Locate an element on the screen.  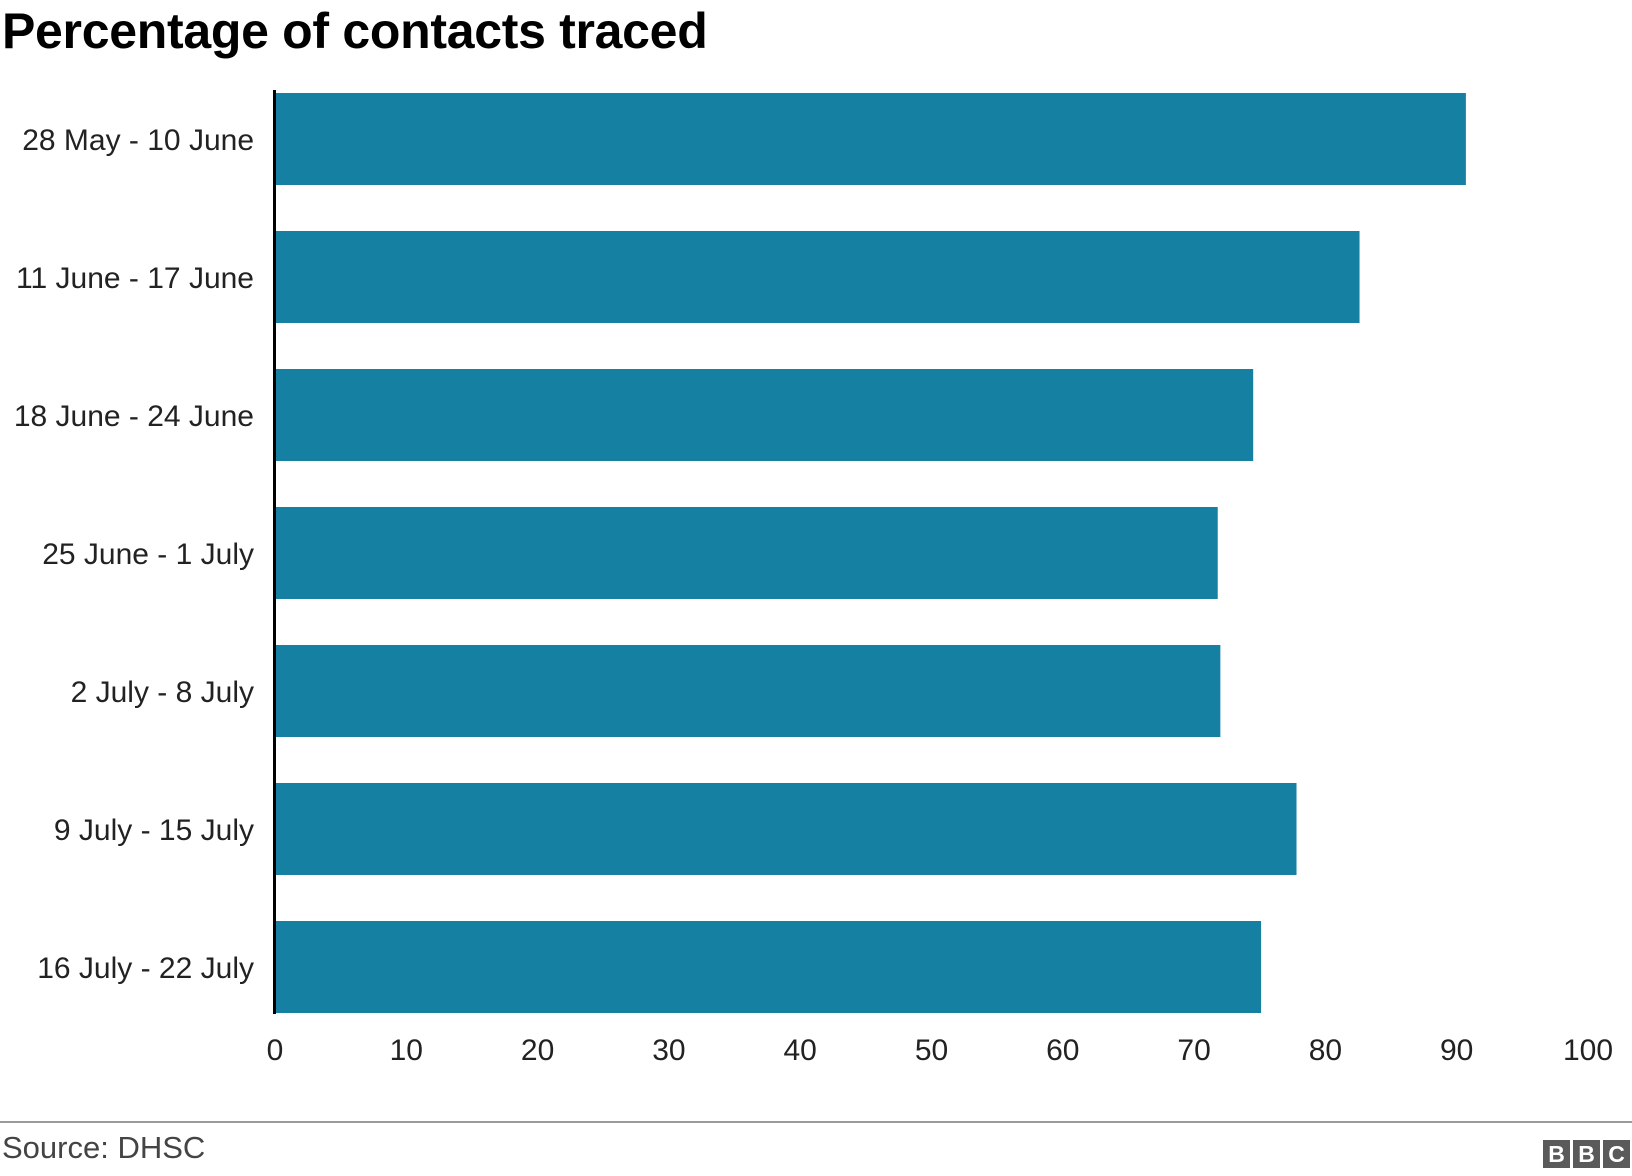
x-tick-label: 10 is located at coordinates (406, 1050).